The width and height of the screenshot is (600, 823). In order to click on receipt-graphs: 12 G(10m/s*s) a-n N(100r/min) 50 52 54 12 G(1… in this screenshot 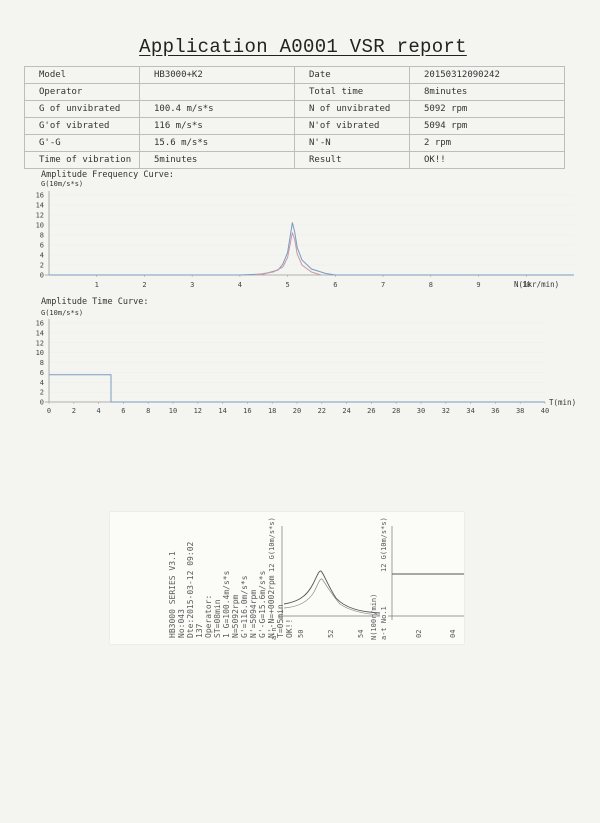, I will do `click(366, 578)`.